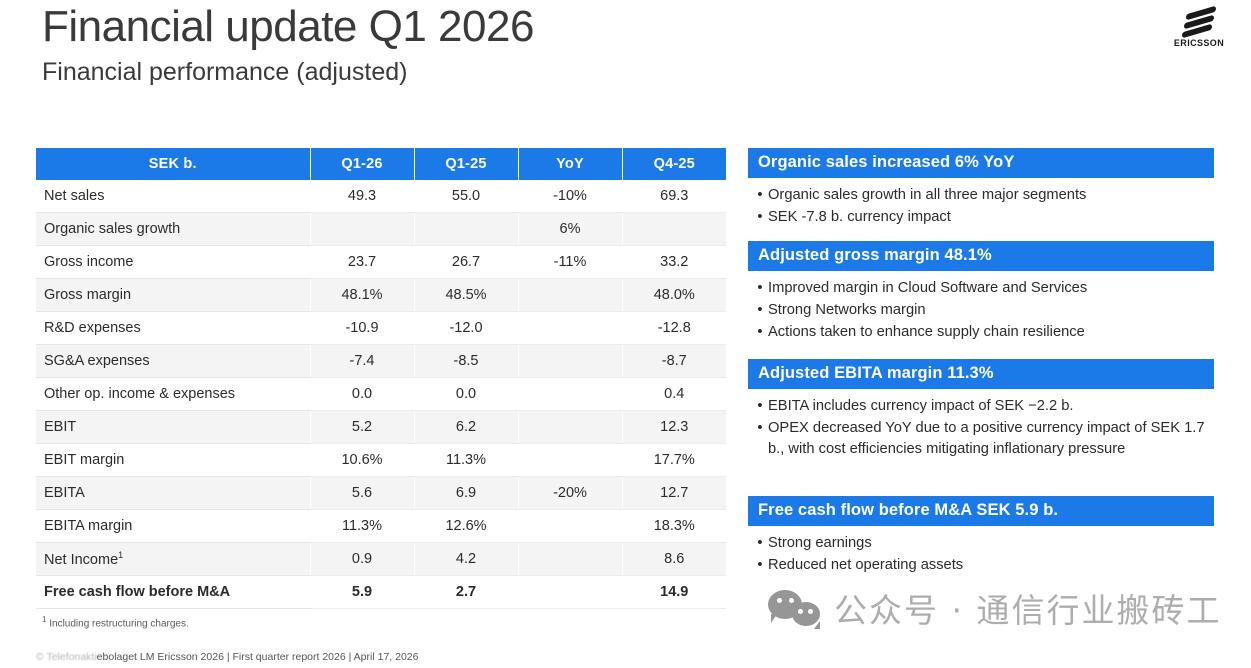 The image size is (1251, 668). I want to click on page-subtitle: Financial performance (adjusted), so click(225, 72).